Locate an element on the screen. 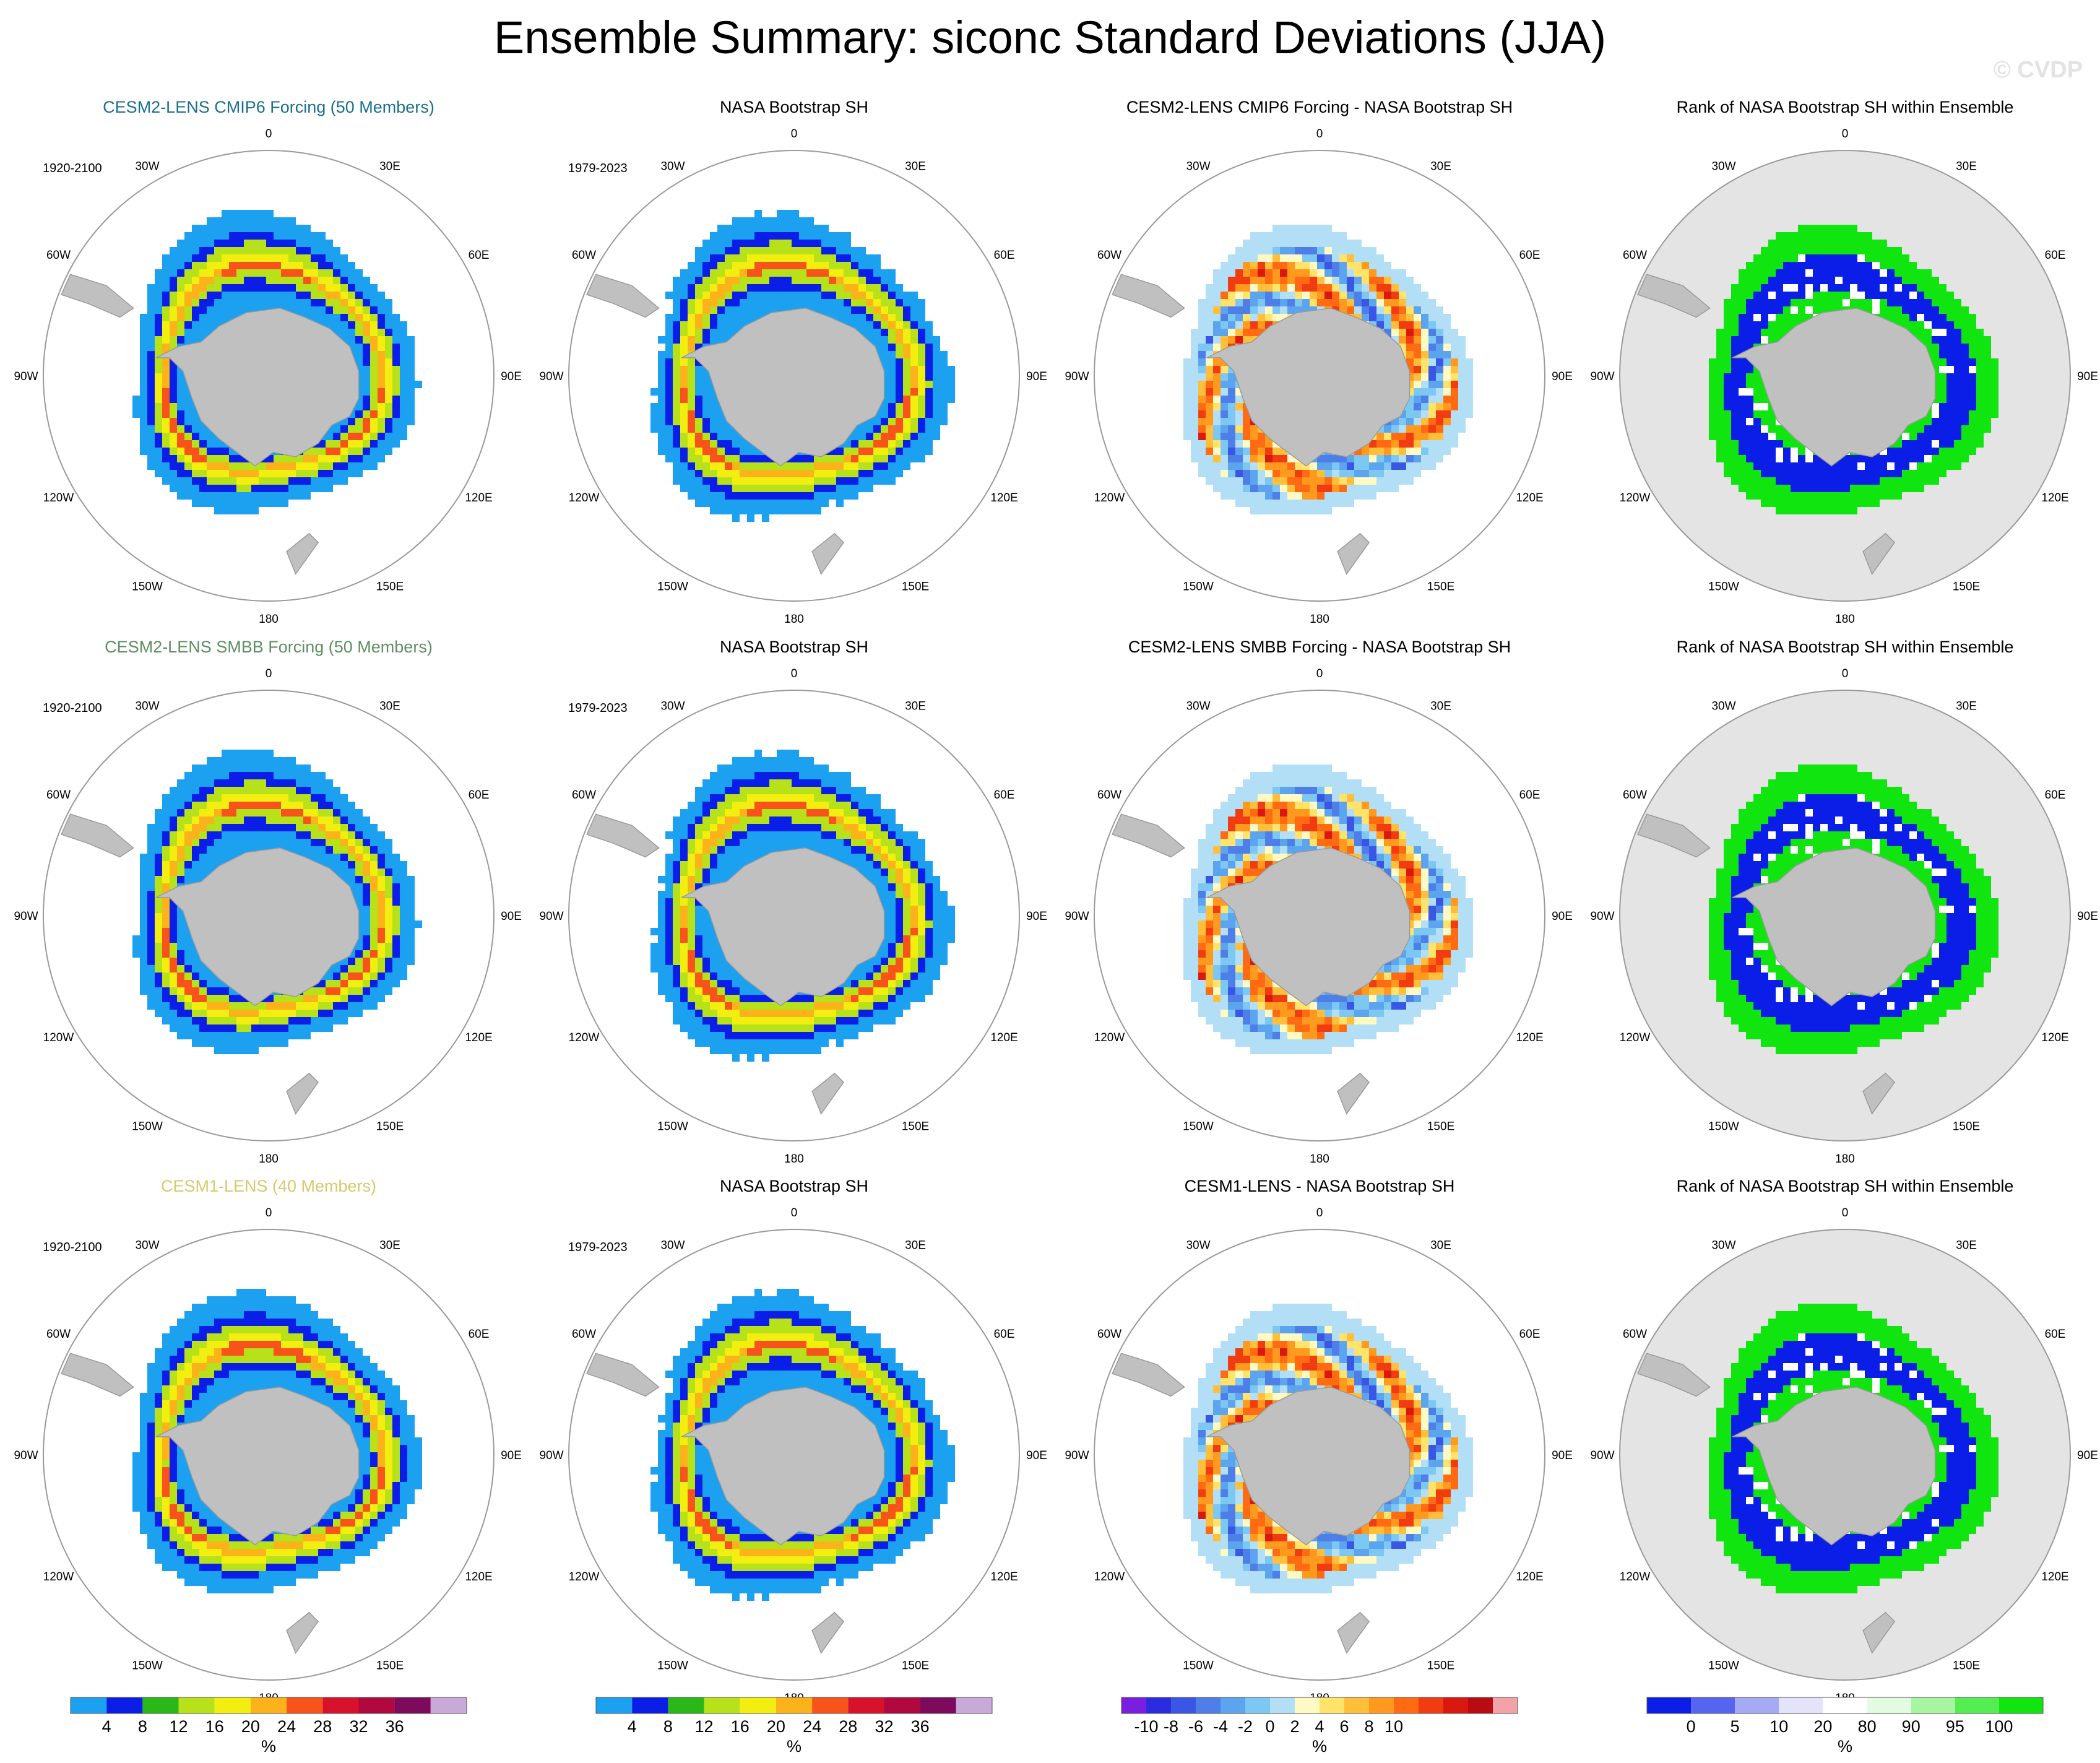 The image size is (2100, 1763). colorbar-tick-label: 20 is located at coordinates (250, 1726).